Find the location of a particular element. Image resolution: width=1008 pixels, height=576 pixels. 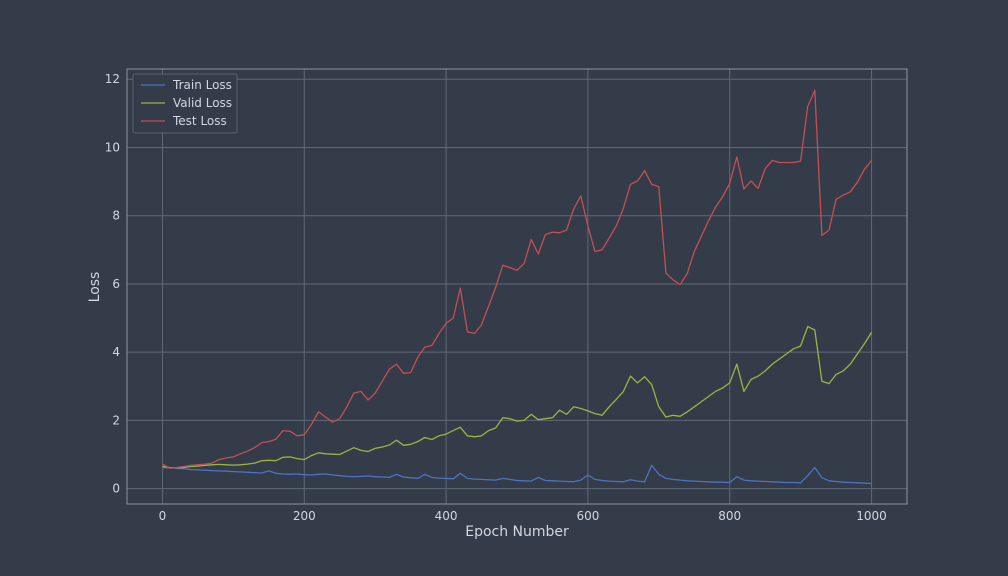

x-axis-label: Epoch Number is located at coordinates (517, 532).